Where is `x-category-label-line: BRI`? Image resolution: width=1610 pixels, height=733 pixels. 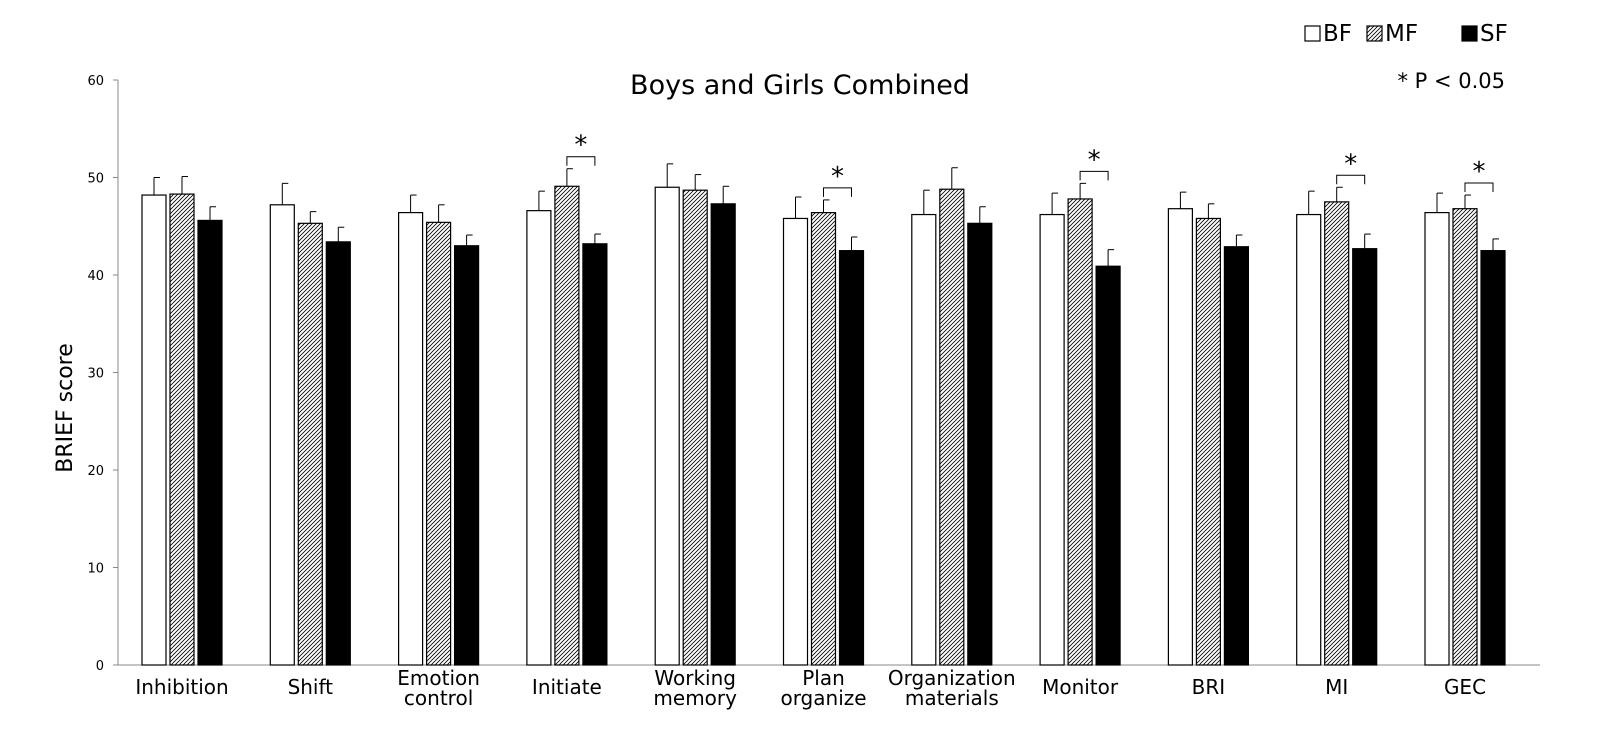 x-category-label-line: BRI is located at coordinates (1209, 687).